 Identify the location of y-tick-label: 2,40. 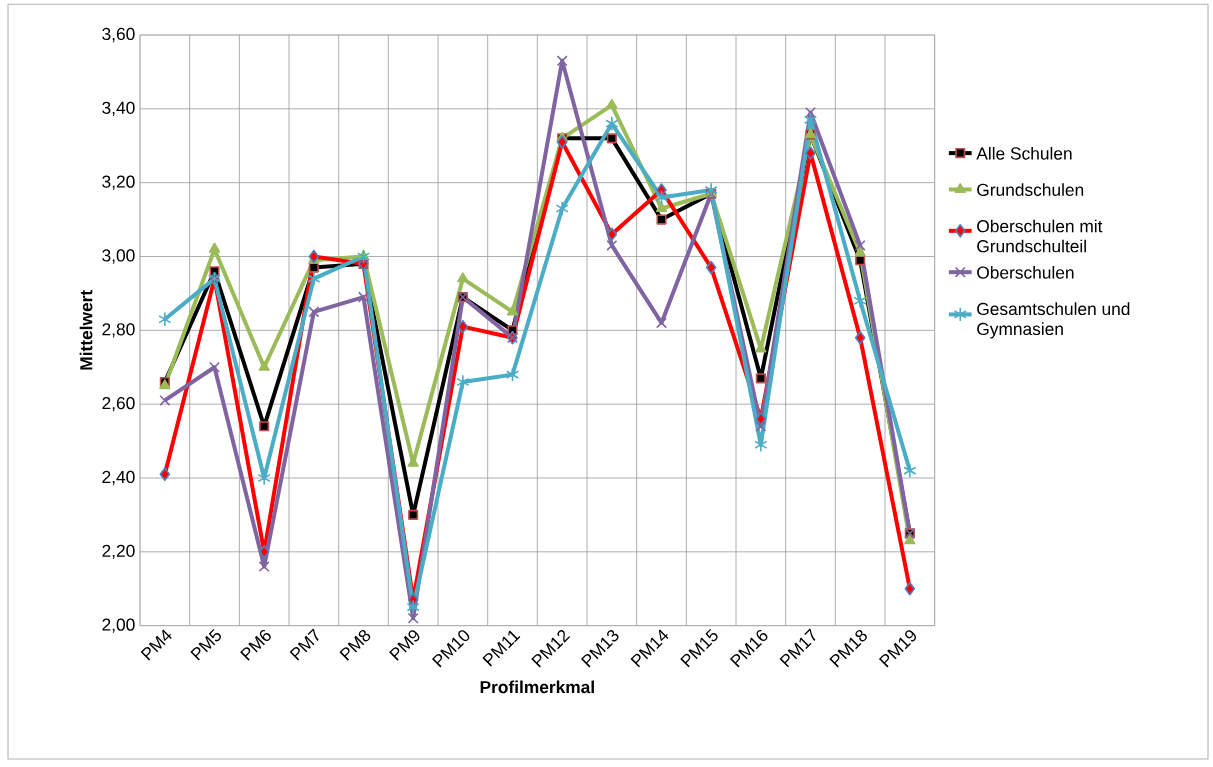
(118, 478).